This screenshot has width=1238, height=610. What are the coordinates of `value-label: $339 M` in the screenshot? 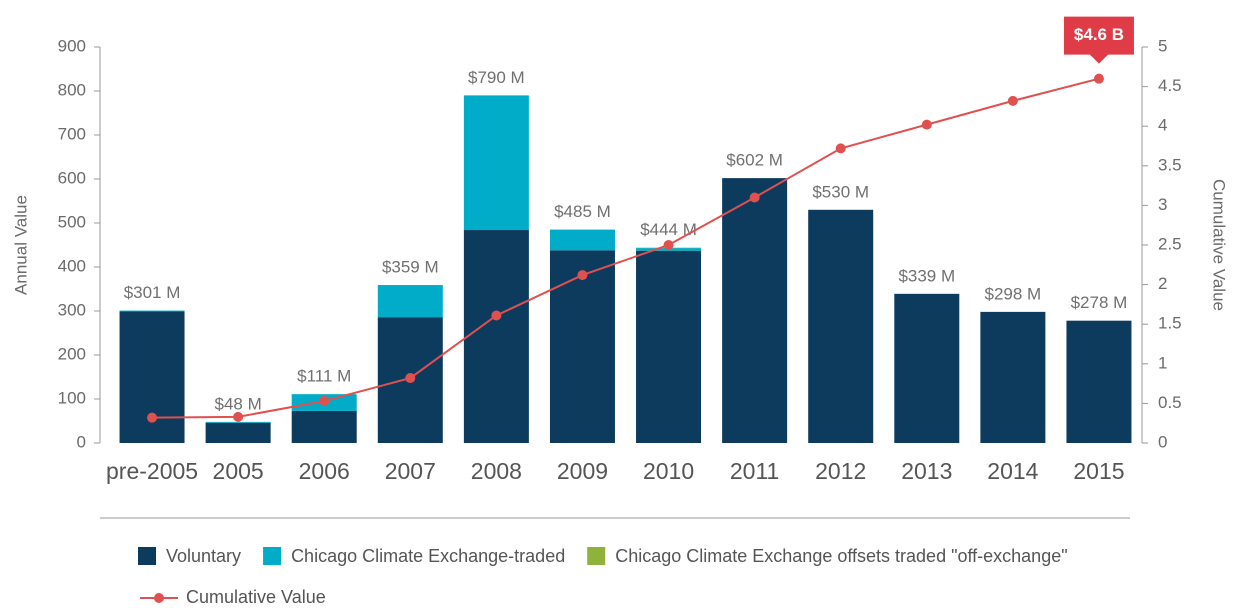 It's located at (926, 275).